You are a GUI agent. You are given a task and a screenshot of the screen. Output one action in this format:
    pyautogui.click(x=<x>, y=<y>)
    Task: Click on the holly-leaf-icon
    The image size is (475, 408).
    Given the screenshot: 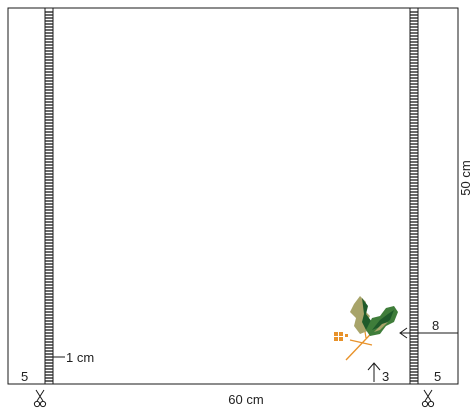 What is the action you would take?
    pyautogui.click(x=366, y=328)
    